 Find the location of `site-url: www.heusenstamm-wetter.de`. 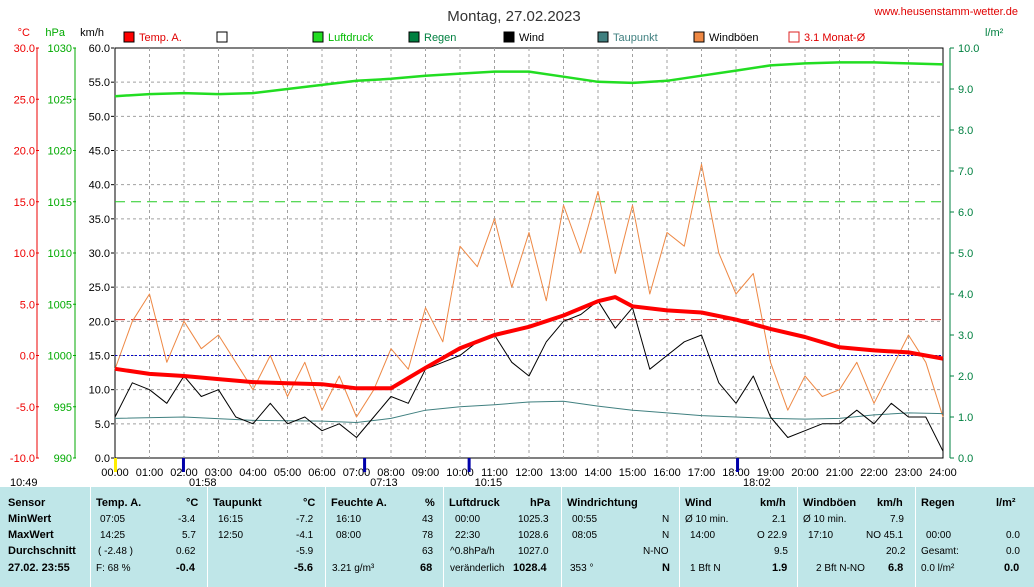

site-url: www.heusenstamm-wetter.de is located at coordinates (945, 12).